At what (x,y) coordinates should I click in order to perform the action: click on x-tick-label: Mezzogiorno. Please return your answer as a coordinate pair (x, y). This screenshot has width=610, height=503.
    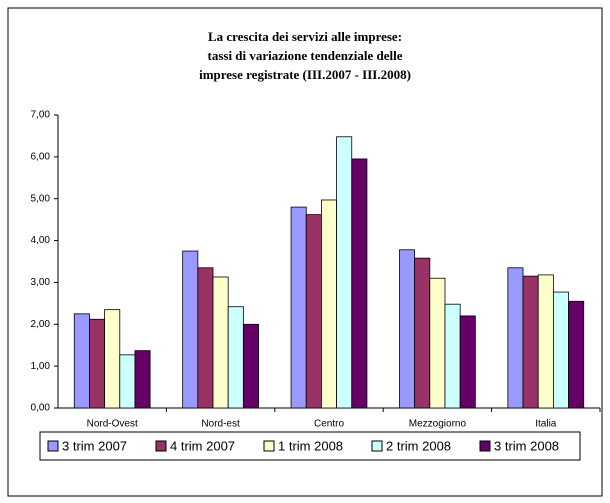
    Looking at the image, I should click on (438, 424).